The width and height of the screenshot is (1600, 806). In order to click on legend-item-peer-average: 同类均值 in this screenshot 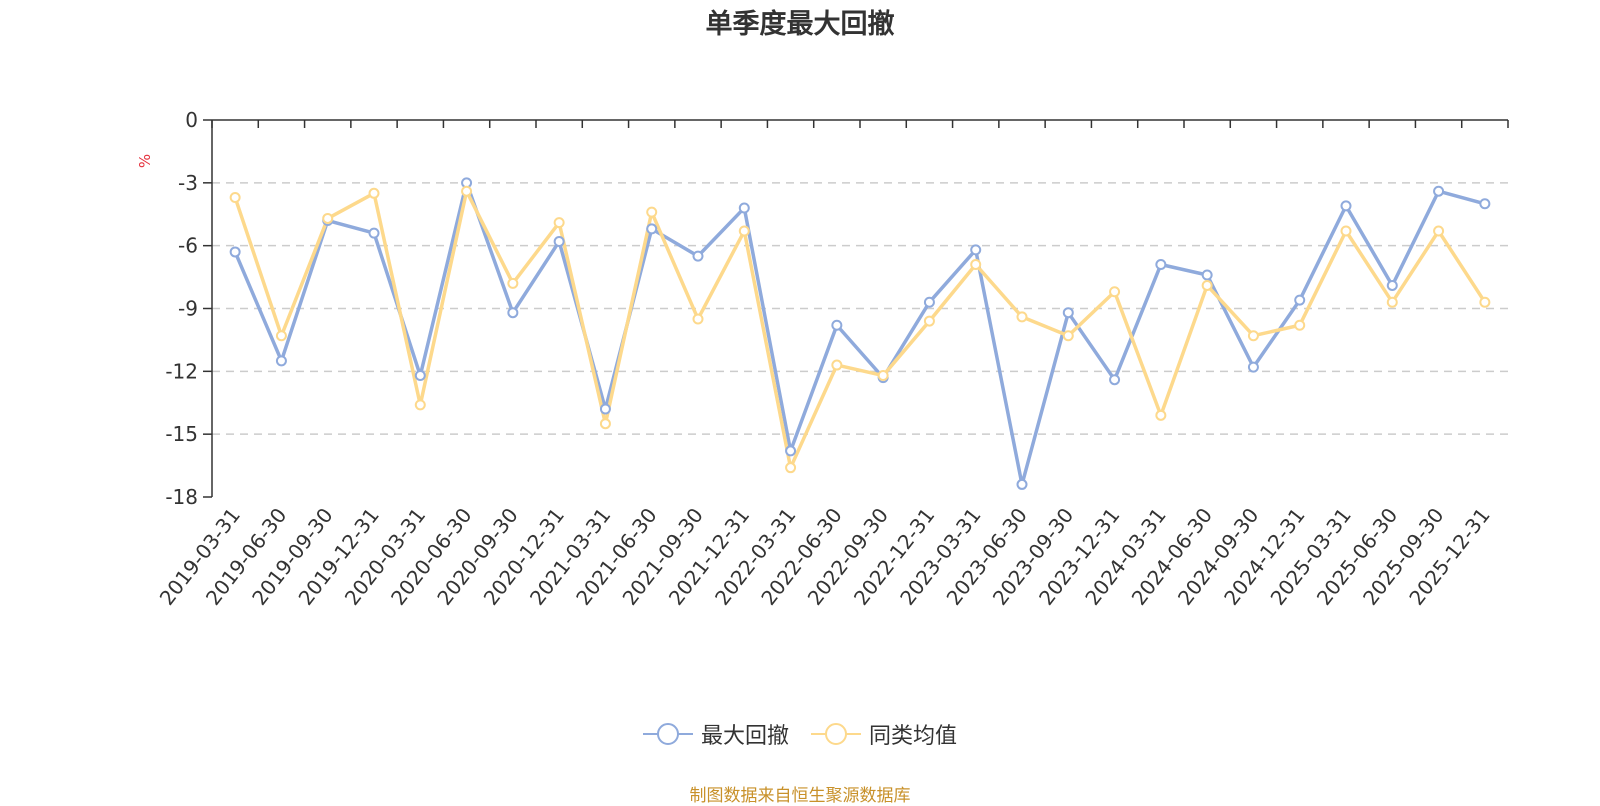, I will do `click(884, 734)`.